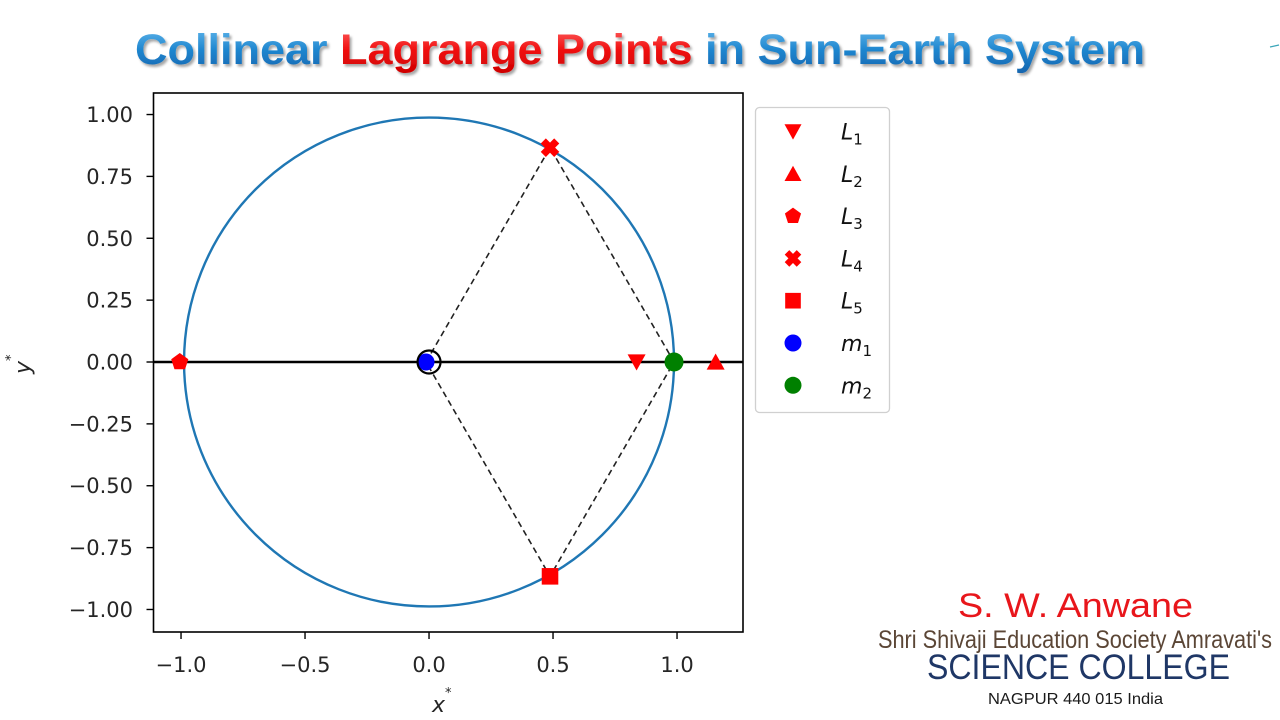  What do you see at coordinates (550, 147) in the screenshot?
I see `marker-l4` at bounding box center [550, 147].